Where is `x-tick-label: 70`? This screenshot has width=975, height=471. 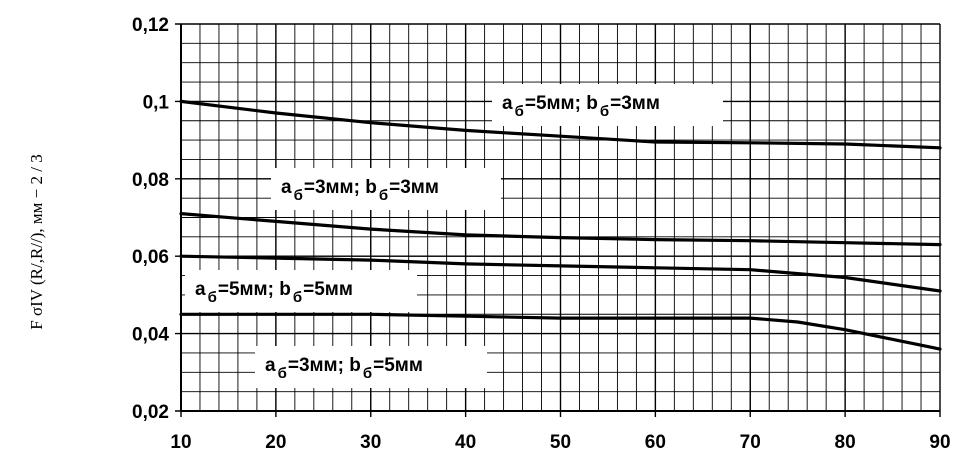 x-tick-label: 70 is located at coordinates (750, 442).